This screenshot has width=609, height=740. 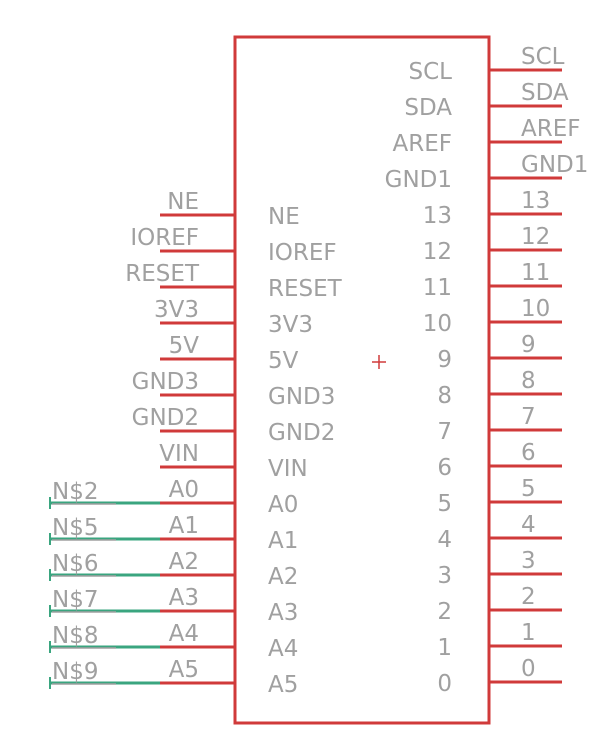 I want to click on inner-label-reset: RESET, so click(x=305, y=289).